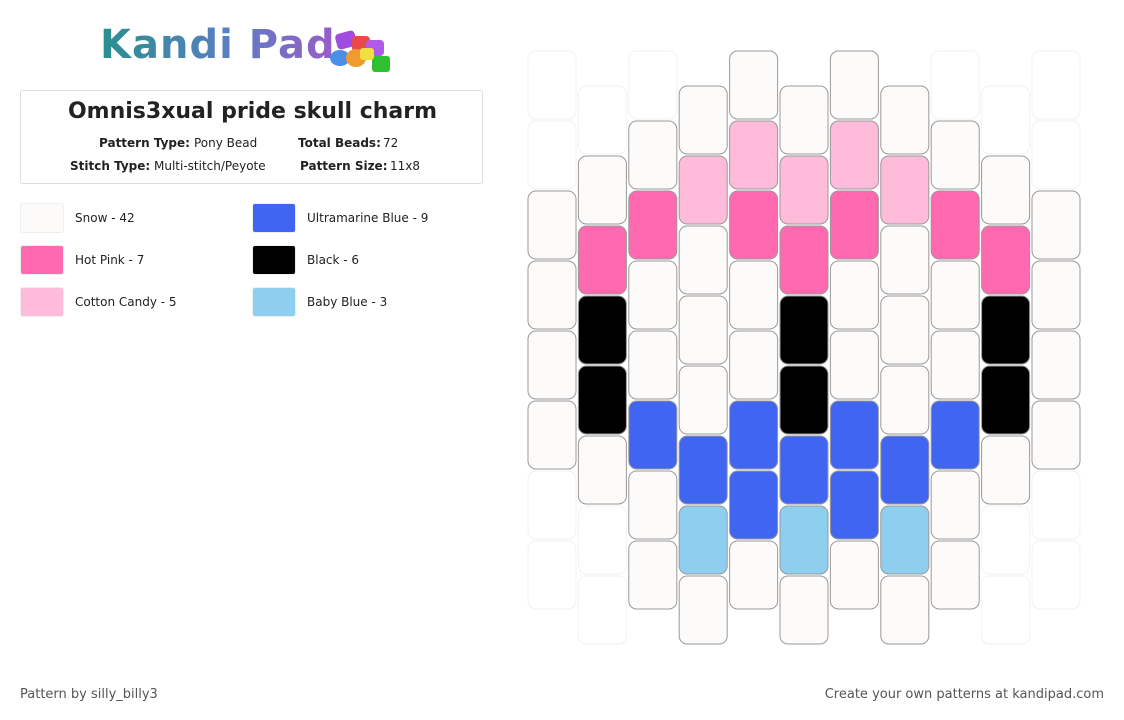 The image size is (1124, 720). Describe the element at coordinates (210, 166) in the screenshot. I see `value: Multi-stitch/Peyote` at that location.